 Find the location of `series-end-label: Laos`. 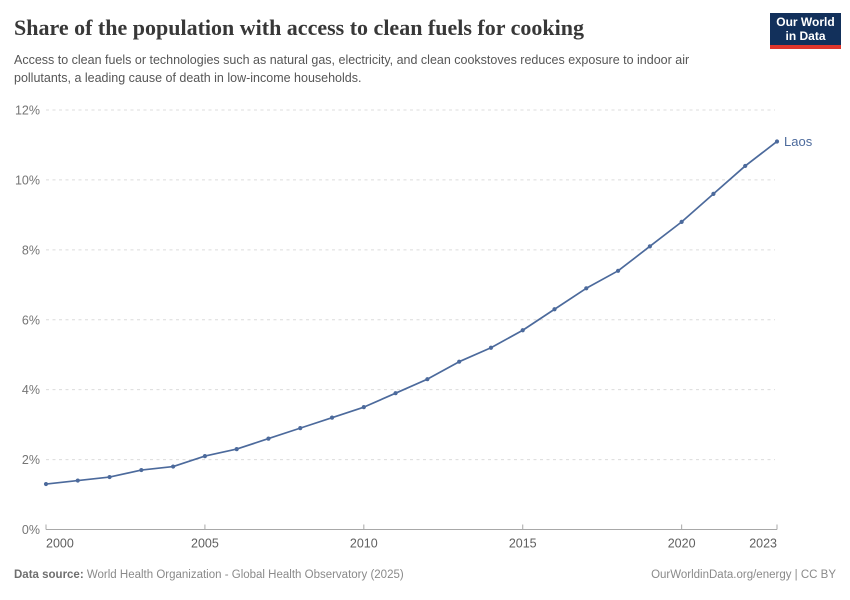

series-end-label: Laos is located at coordinates (798, 141).